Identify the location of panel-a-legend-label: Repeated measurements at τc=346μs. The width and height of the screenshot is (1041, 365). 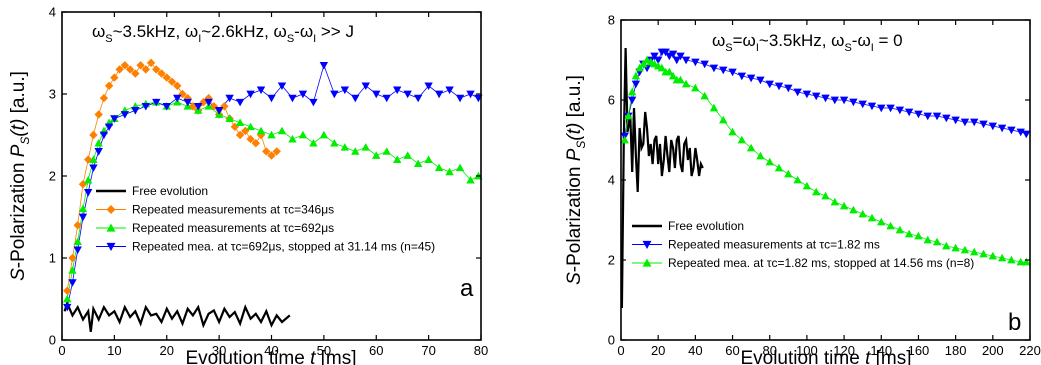
(233, 210).